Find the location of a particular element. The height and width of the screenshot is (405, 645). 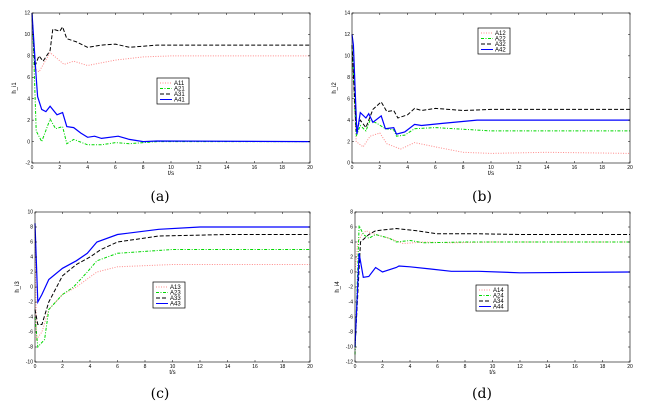

subplot-caption: (d) is located at coordinates (482, 394).